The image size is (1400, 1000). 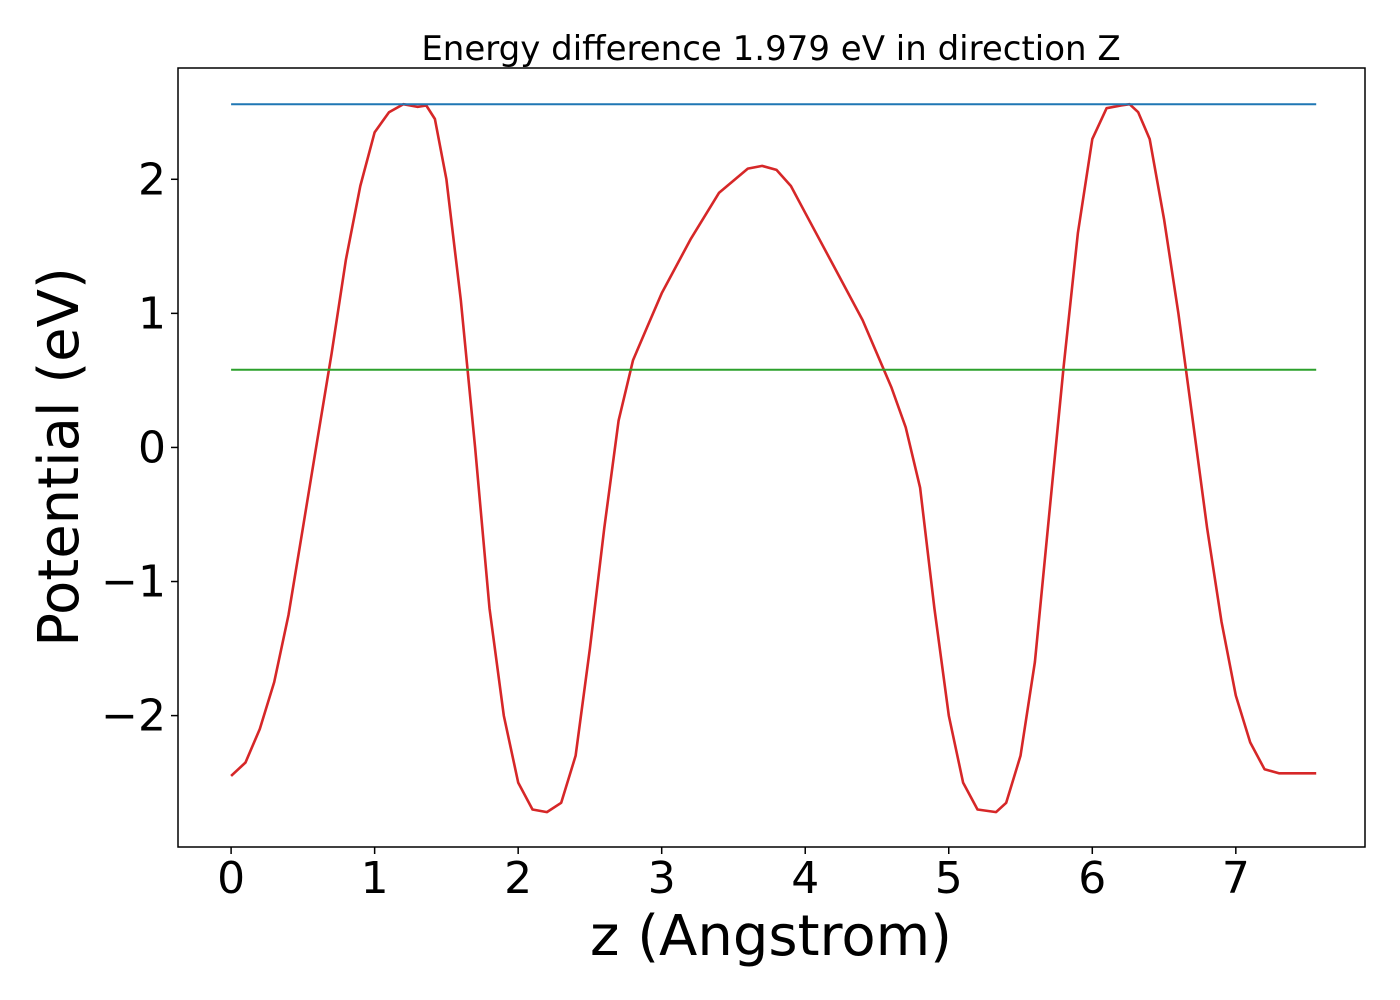 I want to click on x-tick-label: 6, so click(x=1092, y=878).